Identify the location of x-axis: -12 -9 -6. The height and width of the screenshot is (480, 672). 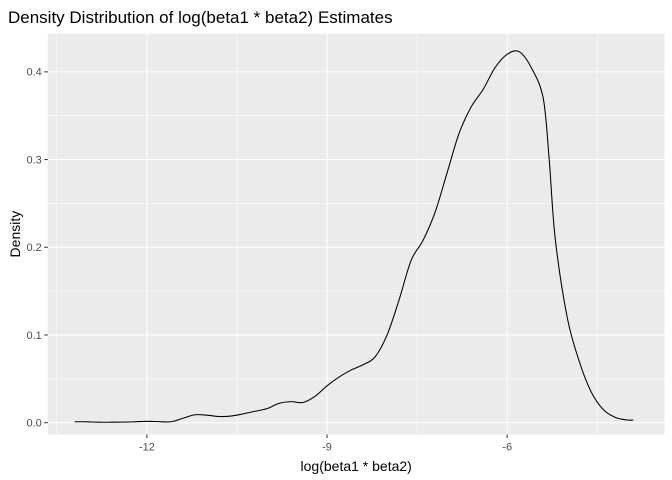
(325, 444).